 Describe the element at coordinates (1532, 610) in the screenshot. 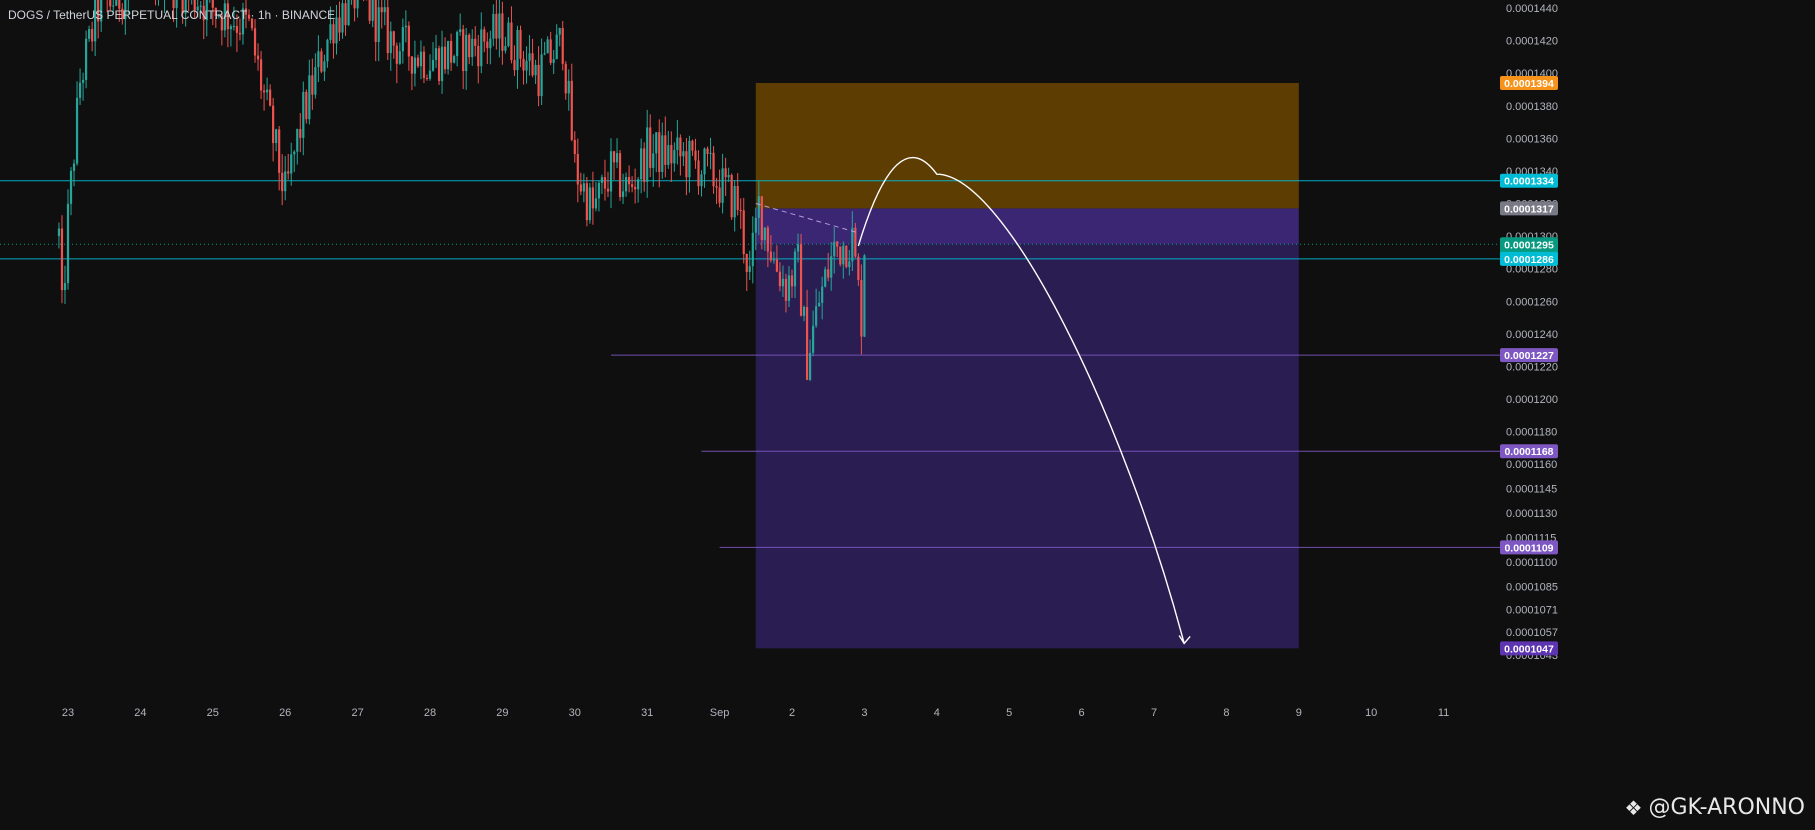

I see `y-tick-label: 0.0001071` at that location.